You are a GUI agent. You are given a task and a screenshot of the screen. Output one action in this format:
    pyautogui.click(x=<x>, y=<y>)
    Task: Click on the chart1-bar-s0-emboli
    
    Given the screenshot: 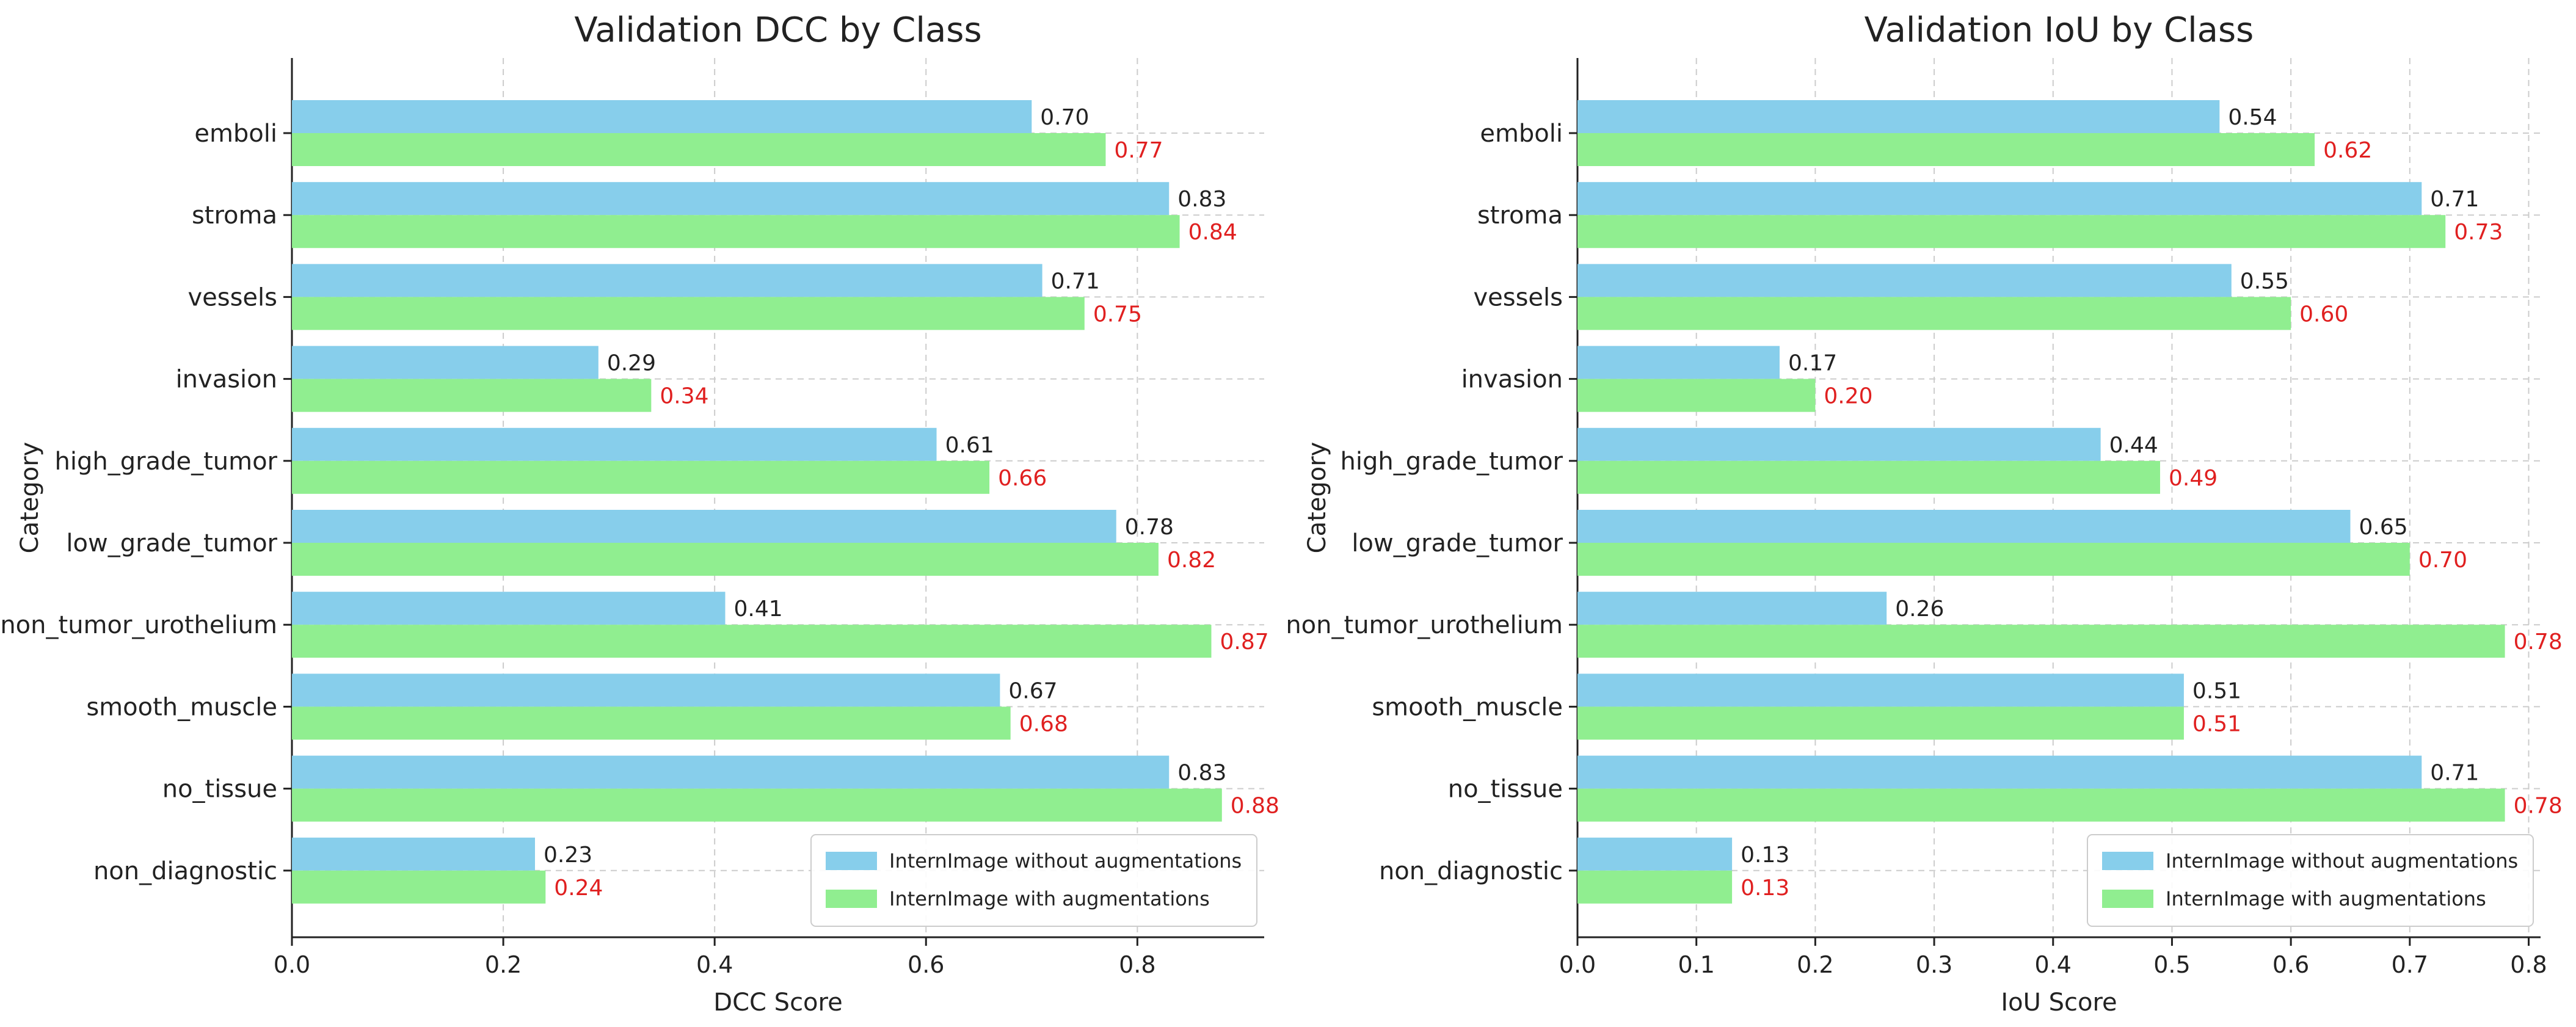 What is the action you would take?
    pyautogui.click(x=662, y=116)
    